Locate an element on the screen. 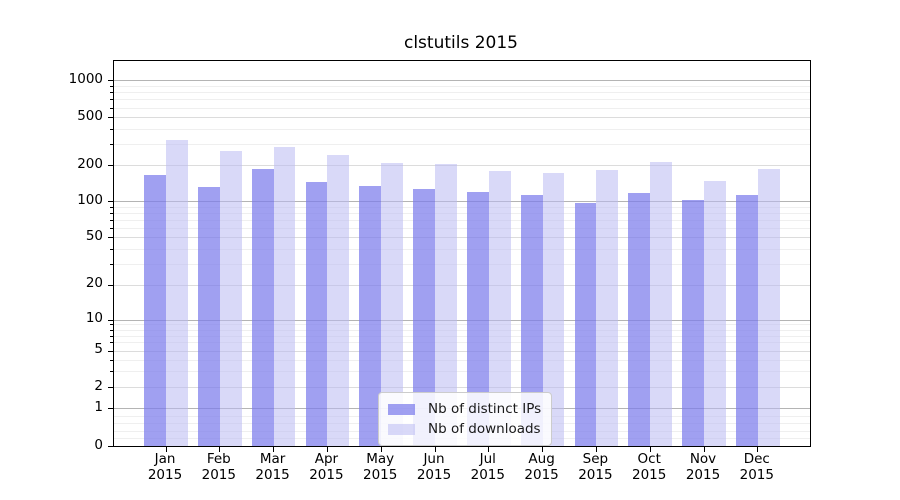 The image size is (900, 500). x-tick-label-jan: Jan 2015 is located at coordinates (165, 467).